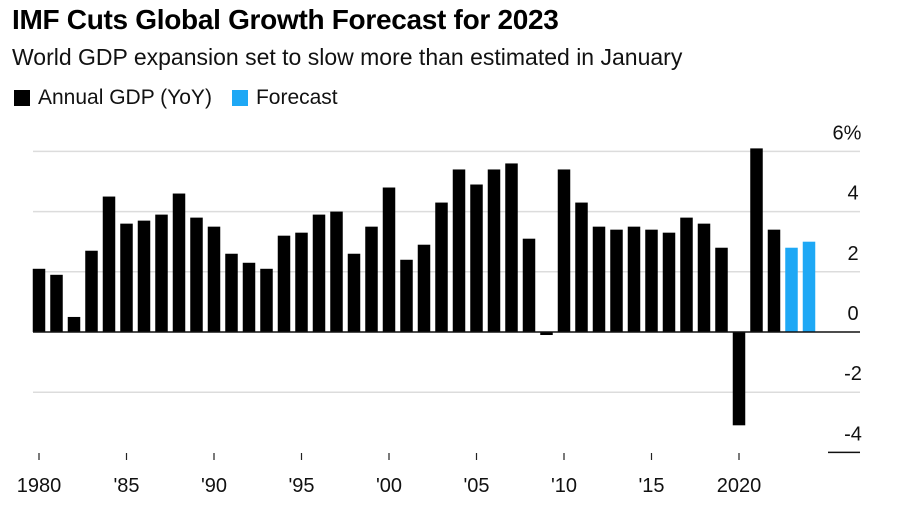 The image size is (900, 510). Describe the element at coordinates (389, 486) in the screenshot. I see `x-tick-label: '00` at that location.